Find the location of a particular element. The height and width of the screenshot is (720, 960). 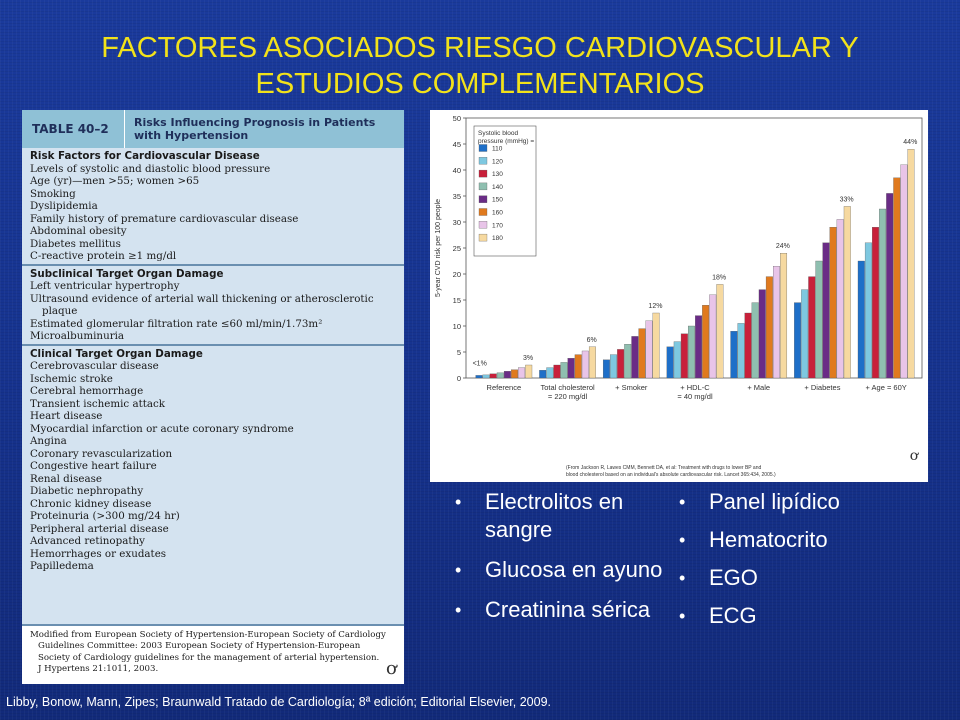

legend-label: 180 is located at coordinates (497, 238).